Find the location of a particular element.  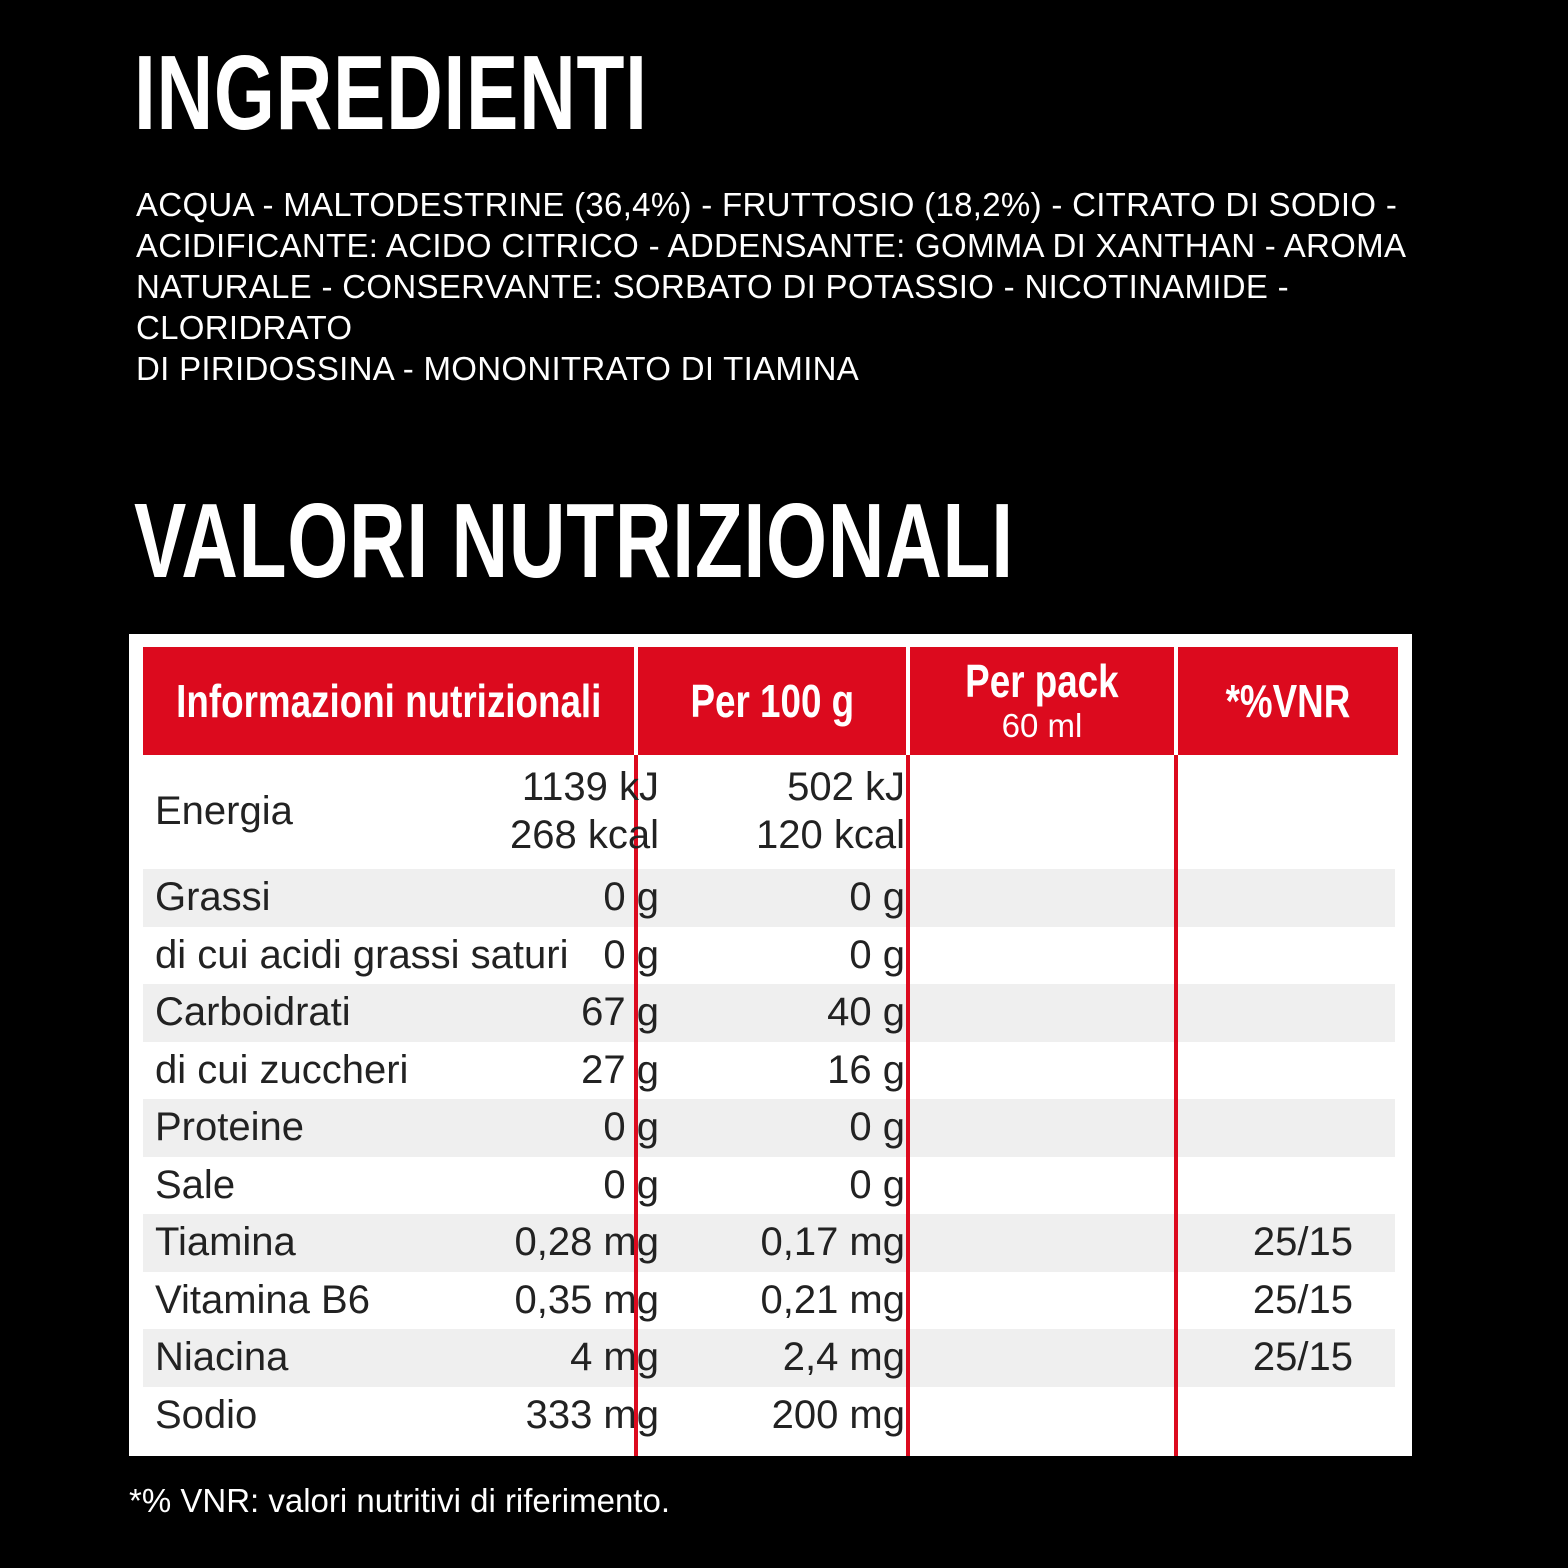

table-row: Sodio 333 mg 200 mg is located at coordinates (769, 1416).